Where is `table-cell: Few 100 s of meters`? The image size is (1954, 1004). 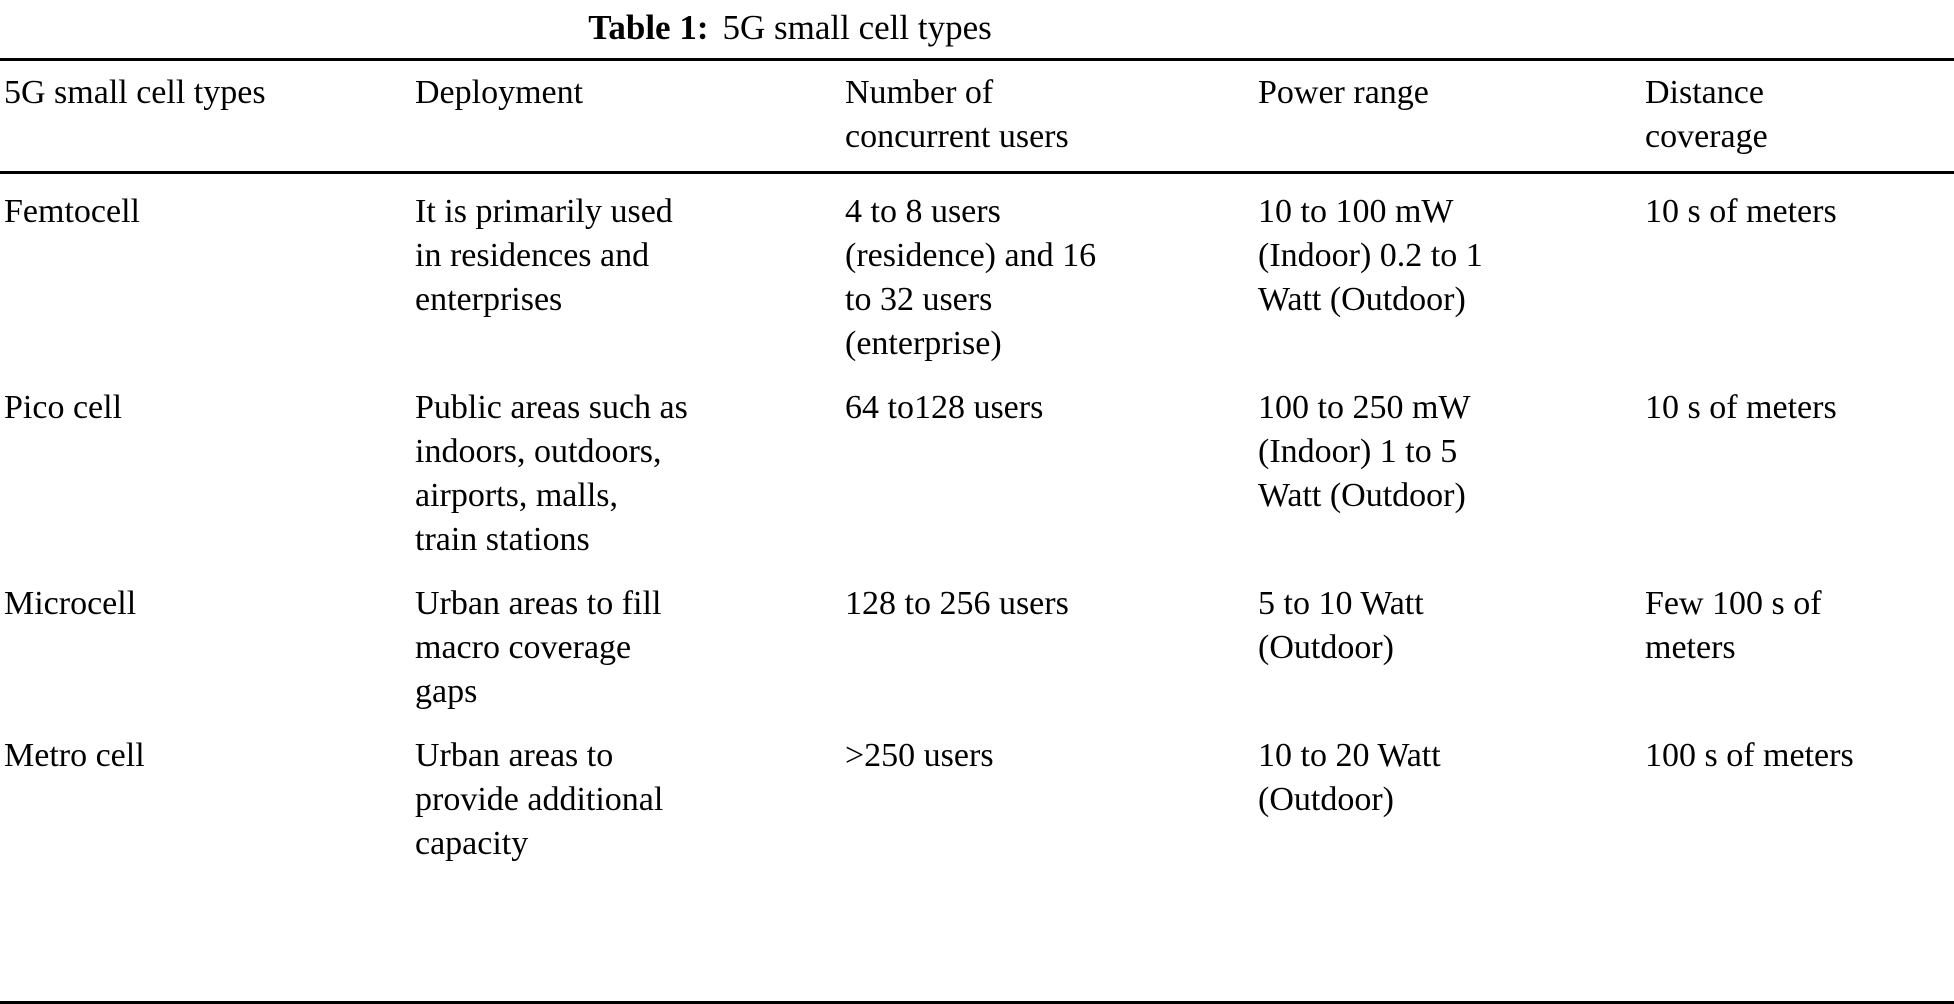
table-cell: Few 100 s of meters is located at coordinates (1733, 625).